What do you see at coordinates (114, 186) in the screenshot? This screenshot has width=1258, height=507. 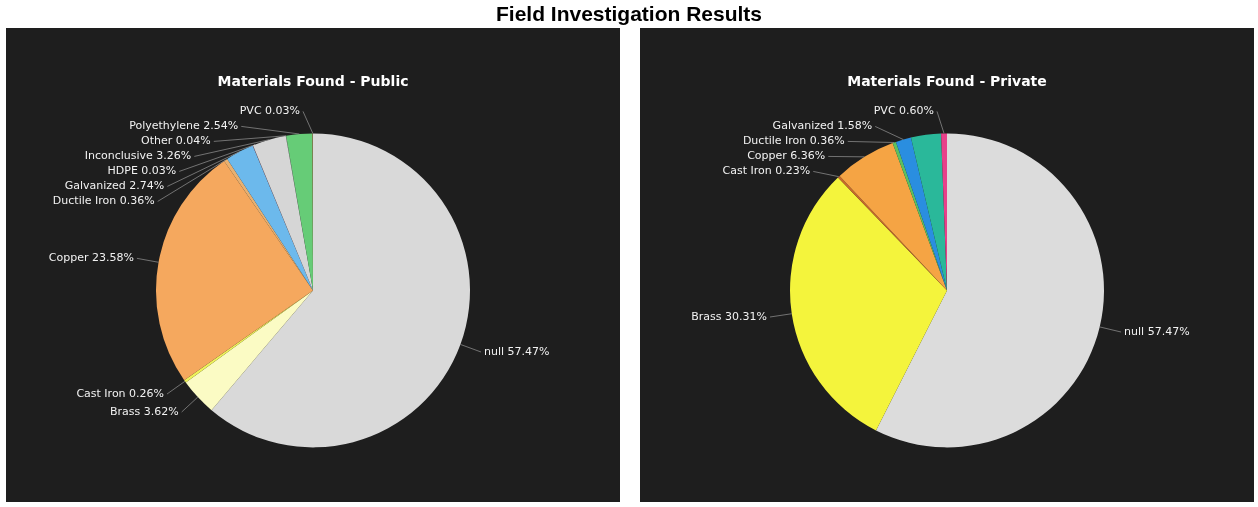 I see `slice-label: Galvanized 2.74%` at bounding box center [114, 186].